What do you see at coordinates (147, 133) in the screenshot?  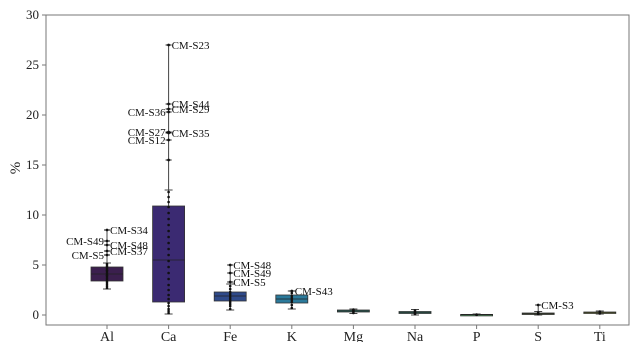 I see `outlier-label: CM-S27` at bounding box center [147, 133].